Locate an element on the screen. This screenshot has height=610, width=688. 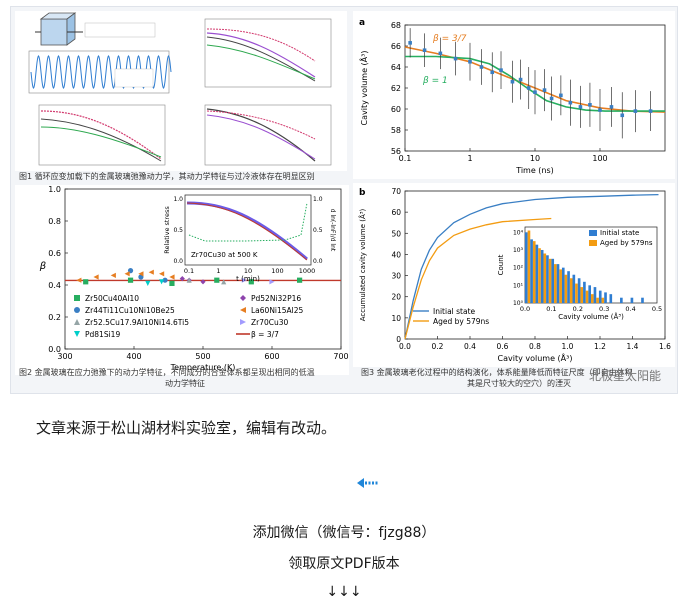
fig3a-ytick-label: 58 is located at coordinates (396, 130).